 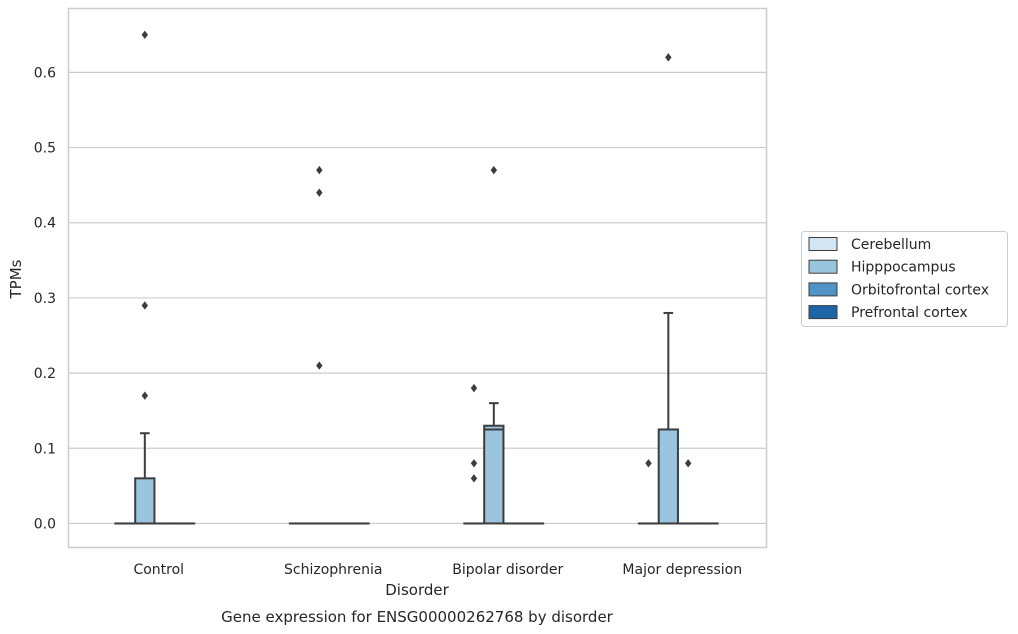 What do you see at coordinates (474, 433) in the screenshot?
I see `extra-outliers` at bounding box center [474, 433].